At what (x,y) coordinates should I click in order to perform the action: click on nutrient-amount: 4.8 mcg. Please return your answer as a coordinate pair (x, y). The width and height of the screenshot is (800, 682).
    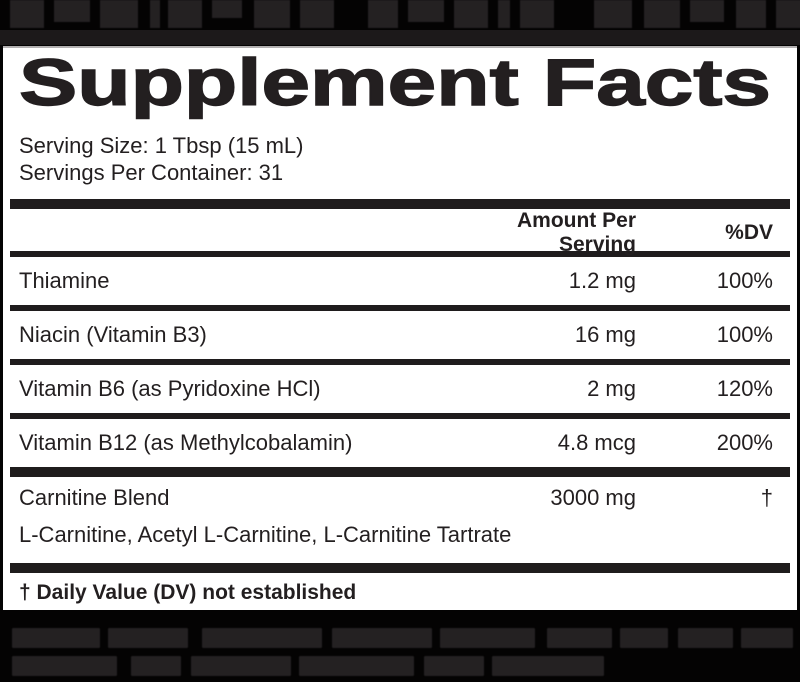
    Looking at the image, I should click on (596, 442).